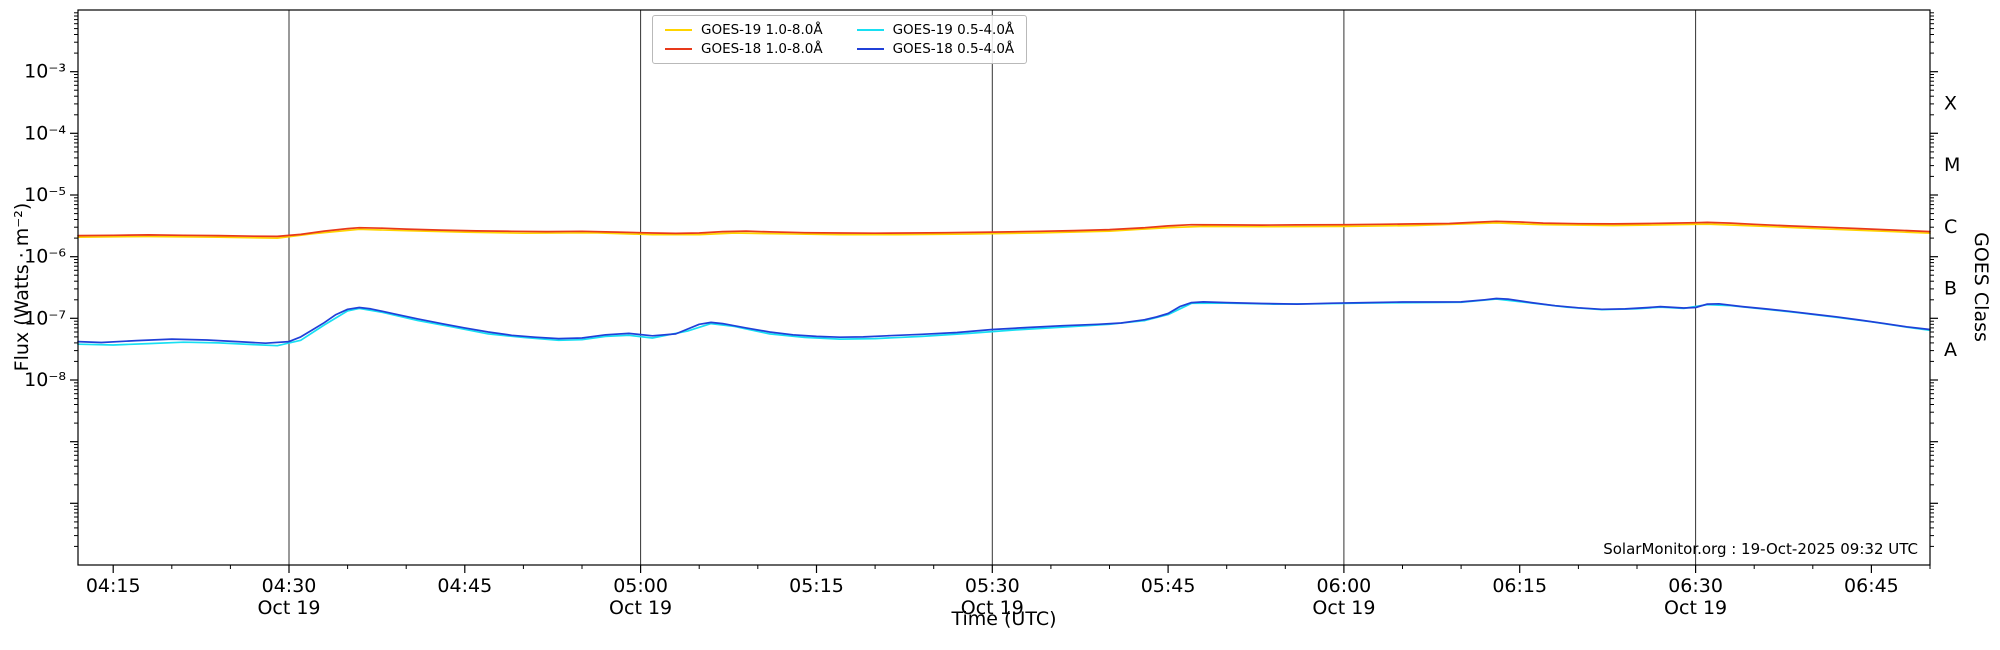 The width and height of the screenshot is (2000, 650). Describe the element at coordinates (1168, 586) in the screenshot. I see `x-tick-label: 05:45` at that location.